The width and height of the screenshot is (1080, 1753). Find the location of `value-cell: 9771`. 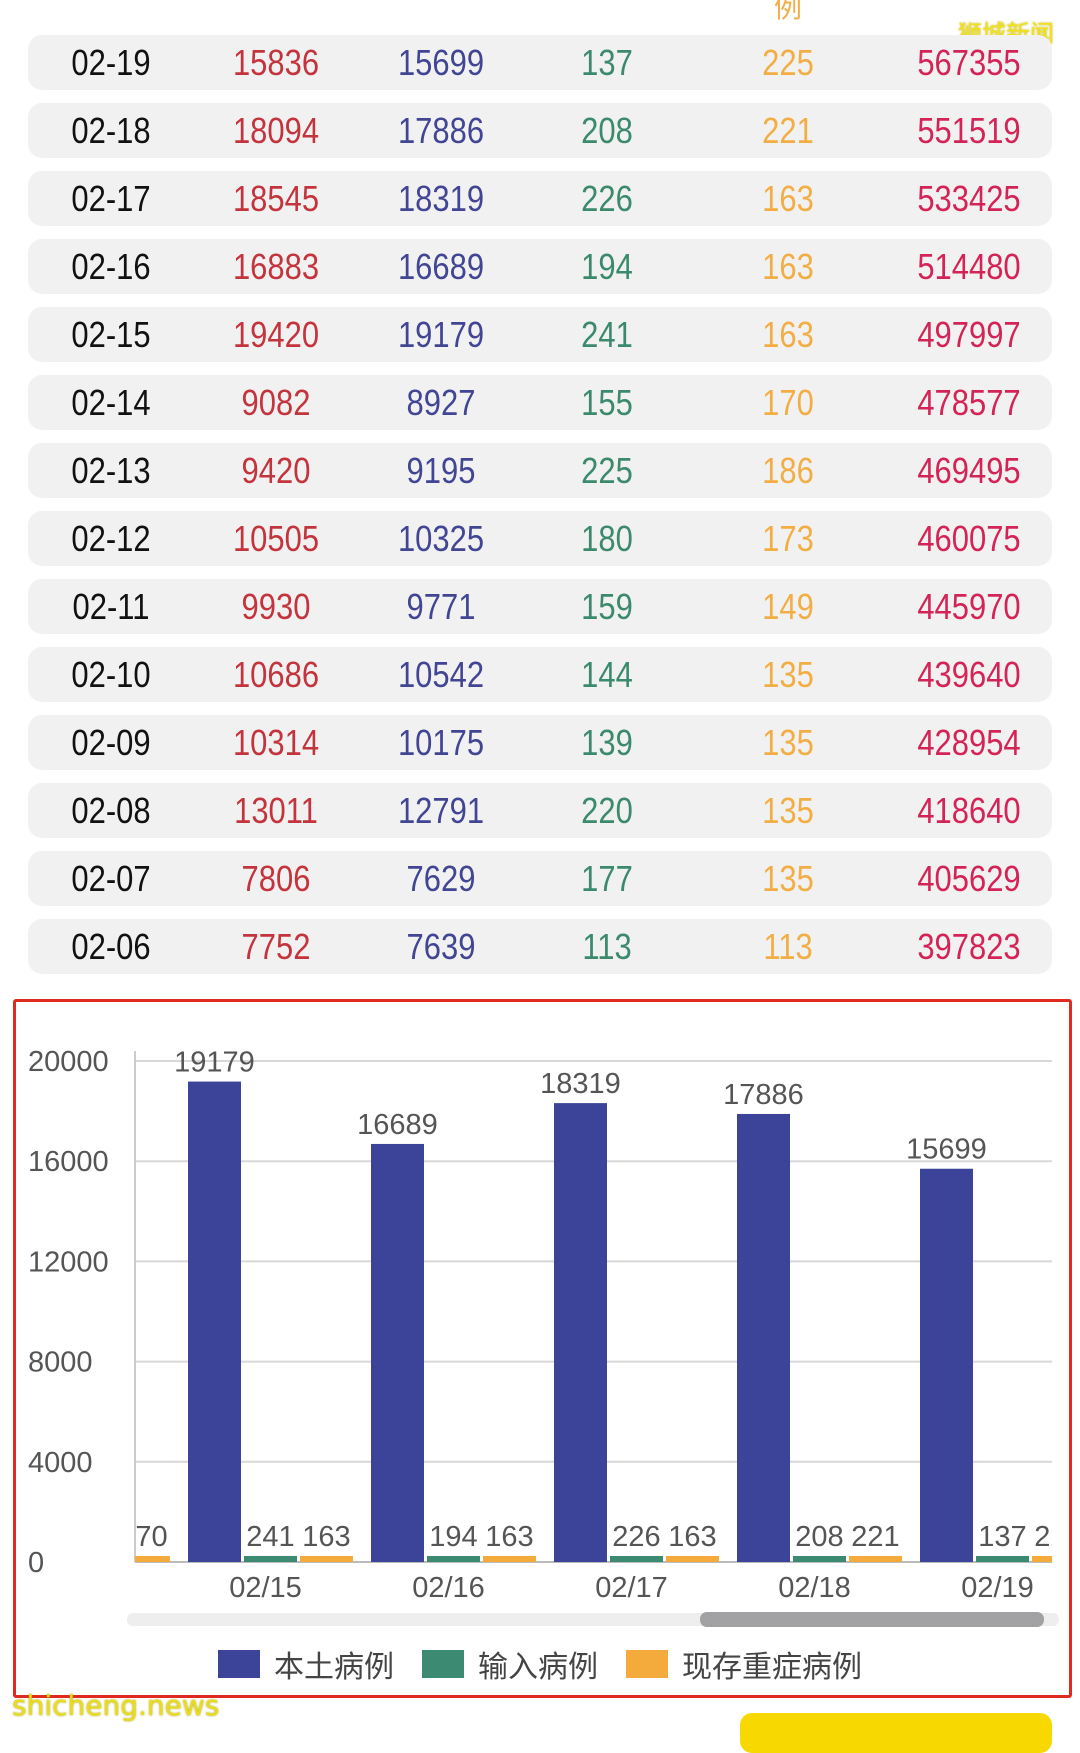

value-cell: 9771 is located at coordinates (441, 606).